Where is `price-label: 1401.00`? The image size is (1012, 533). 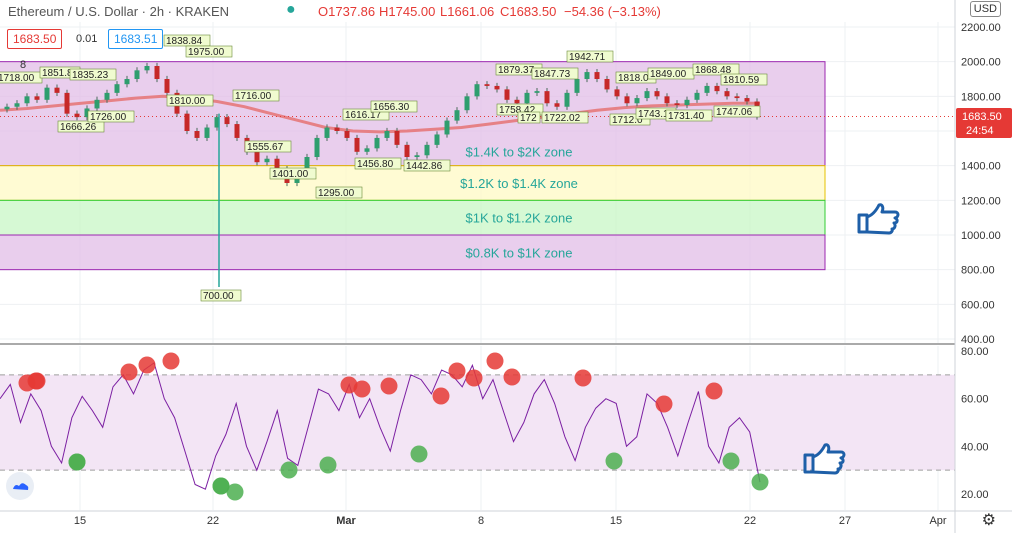
price-label: 1401.00 is located at coordinates (290, 174).